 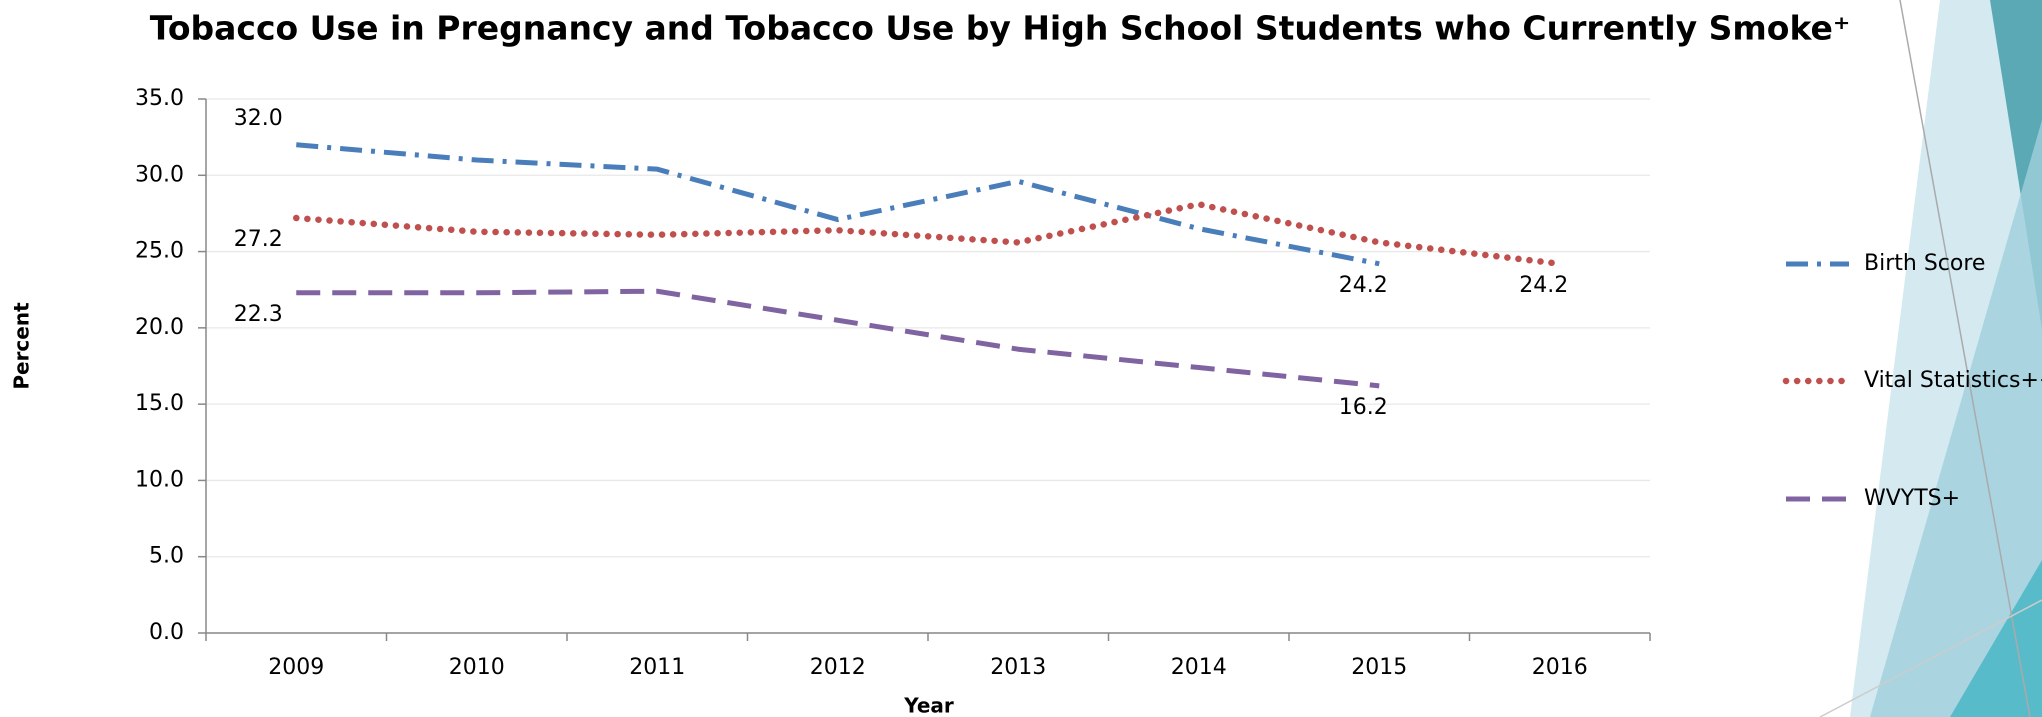 I want to click on y-tick-label: 15.0, so click(x=159, y=403).